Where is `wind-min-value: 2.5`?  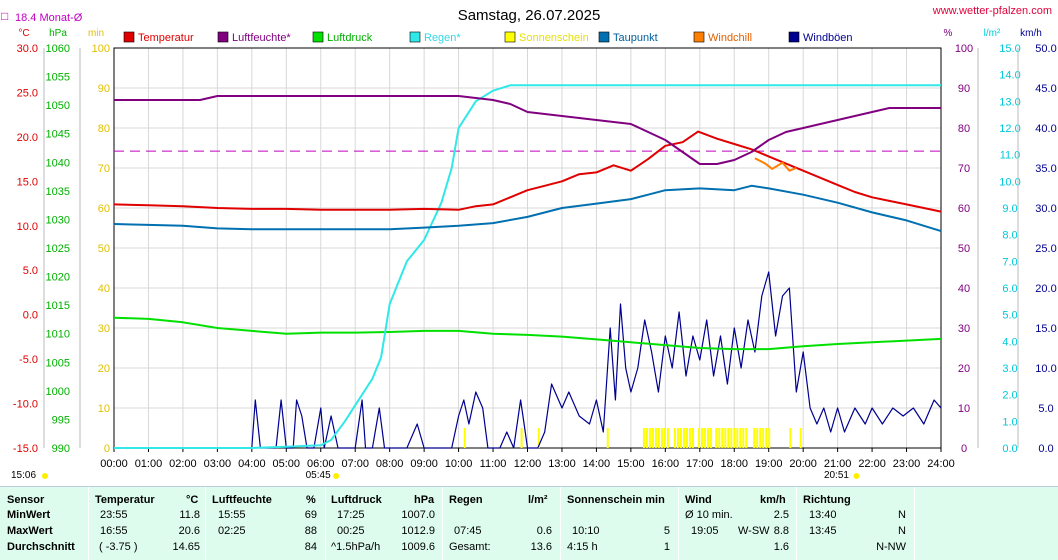 wind-min-value: 2.5 is located at coordinates (781, 515).